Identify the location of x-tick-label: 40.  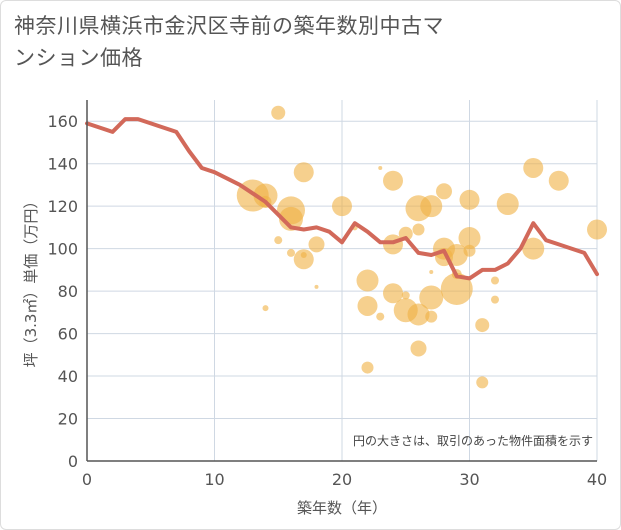
(597, 479).